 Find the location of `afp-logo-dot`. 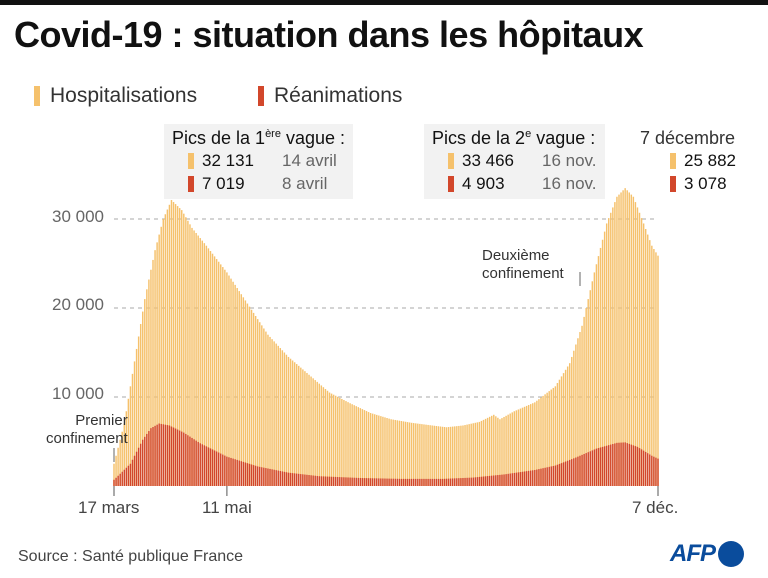

afp-logo-dot is located at coordinates (731, 554).